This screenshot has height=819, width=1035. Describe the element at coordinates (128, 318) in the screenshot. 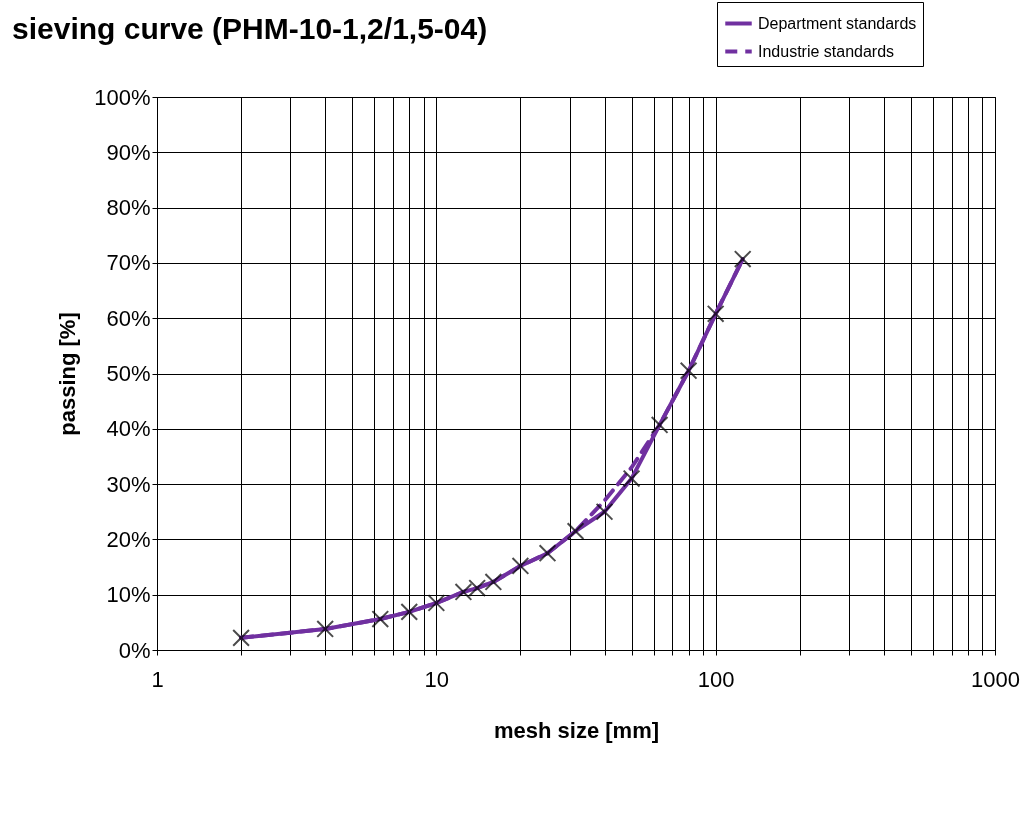

I see `y-tick-label: 60%` at that location.